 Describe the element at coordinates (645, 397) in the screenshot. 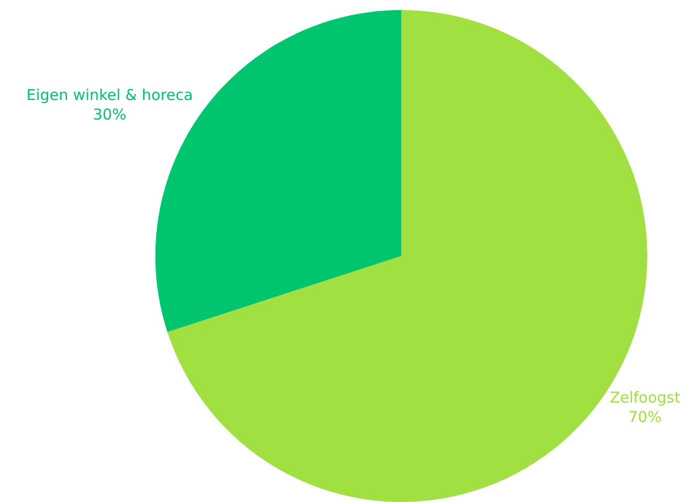

I see `slice-label: Zelfoogst` at that location.